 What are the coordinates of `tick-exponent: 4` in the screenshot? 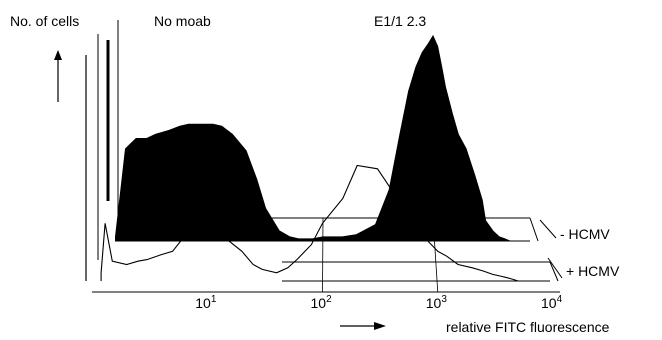 It's located at (560, 299).